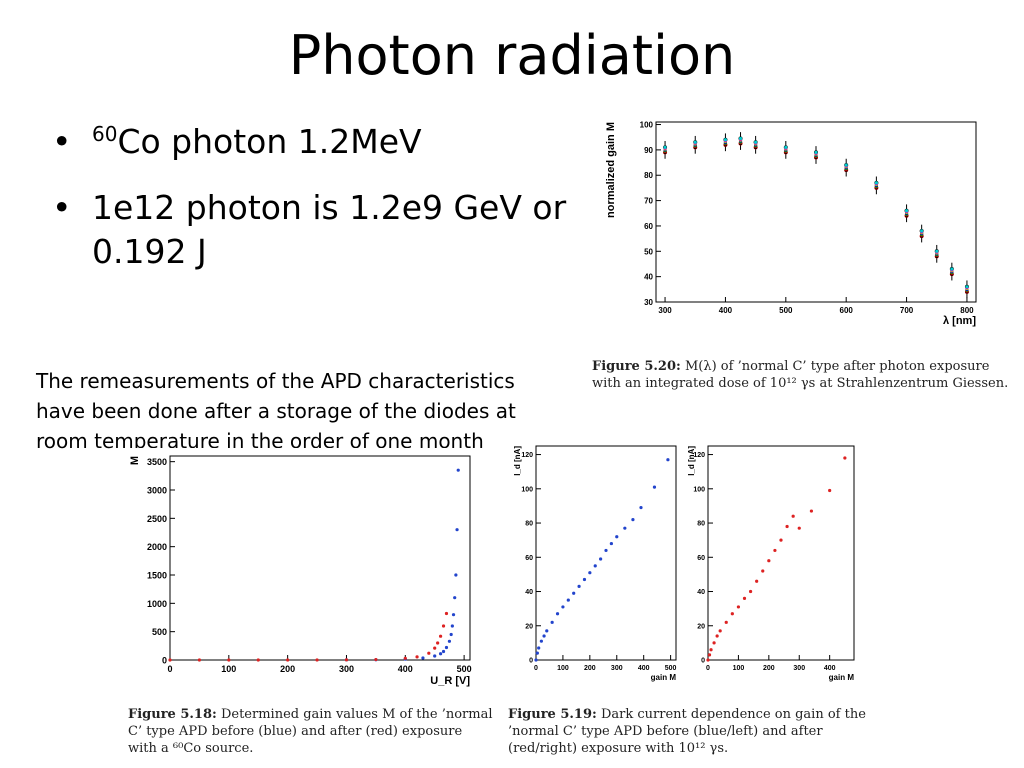 The width and height of the screenshot is (1024, 768). Describe the element at coordinates (648, 175) in the screenshot. I see `y-tick-label: 80` at that location.